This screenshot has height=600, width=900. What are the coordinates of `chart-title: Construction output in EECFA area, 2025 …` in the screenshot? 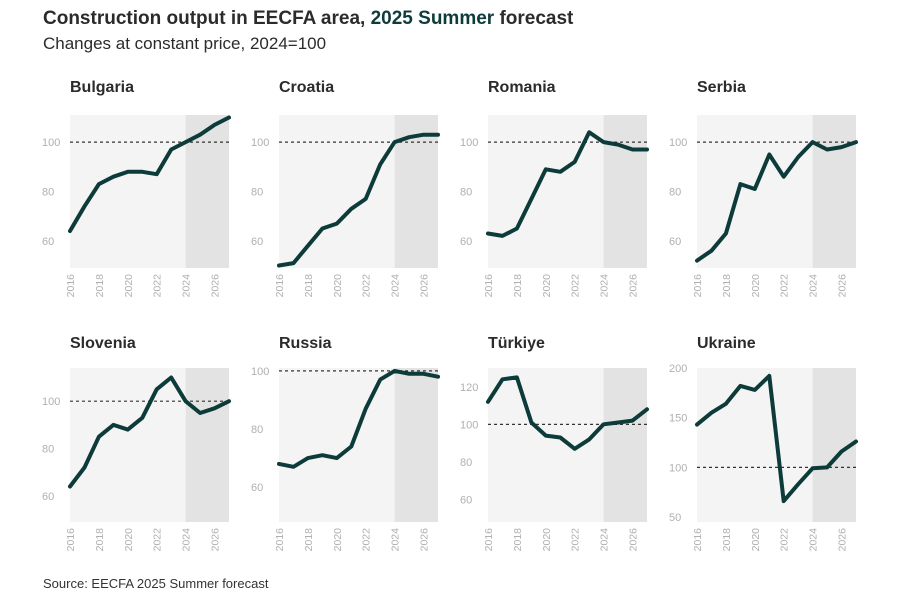 It's located at (308, 19).